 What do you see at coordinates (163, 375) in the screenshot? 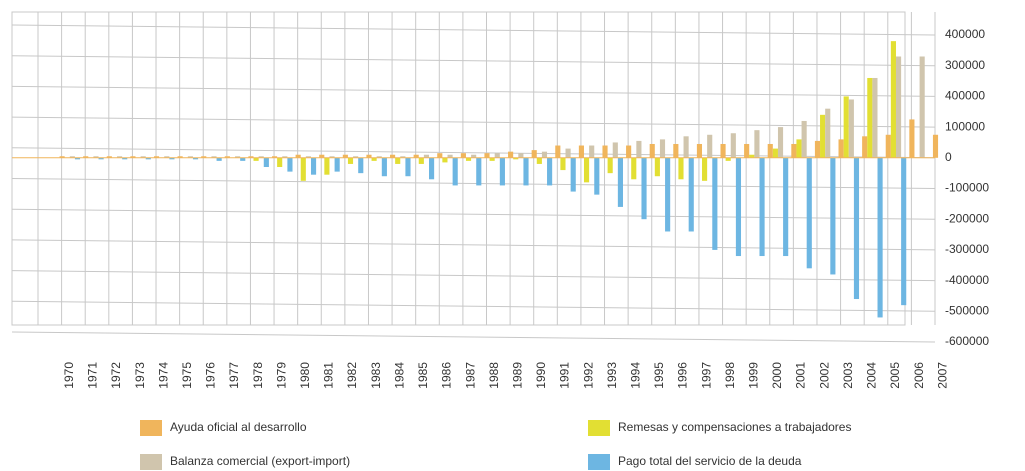
I see `x-tick-label: 1974` at bounding box center [163, 375].